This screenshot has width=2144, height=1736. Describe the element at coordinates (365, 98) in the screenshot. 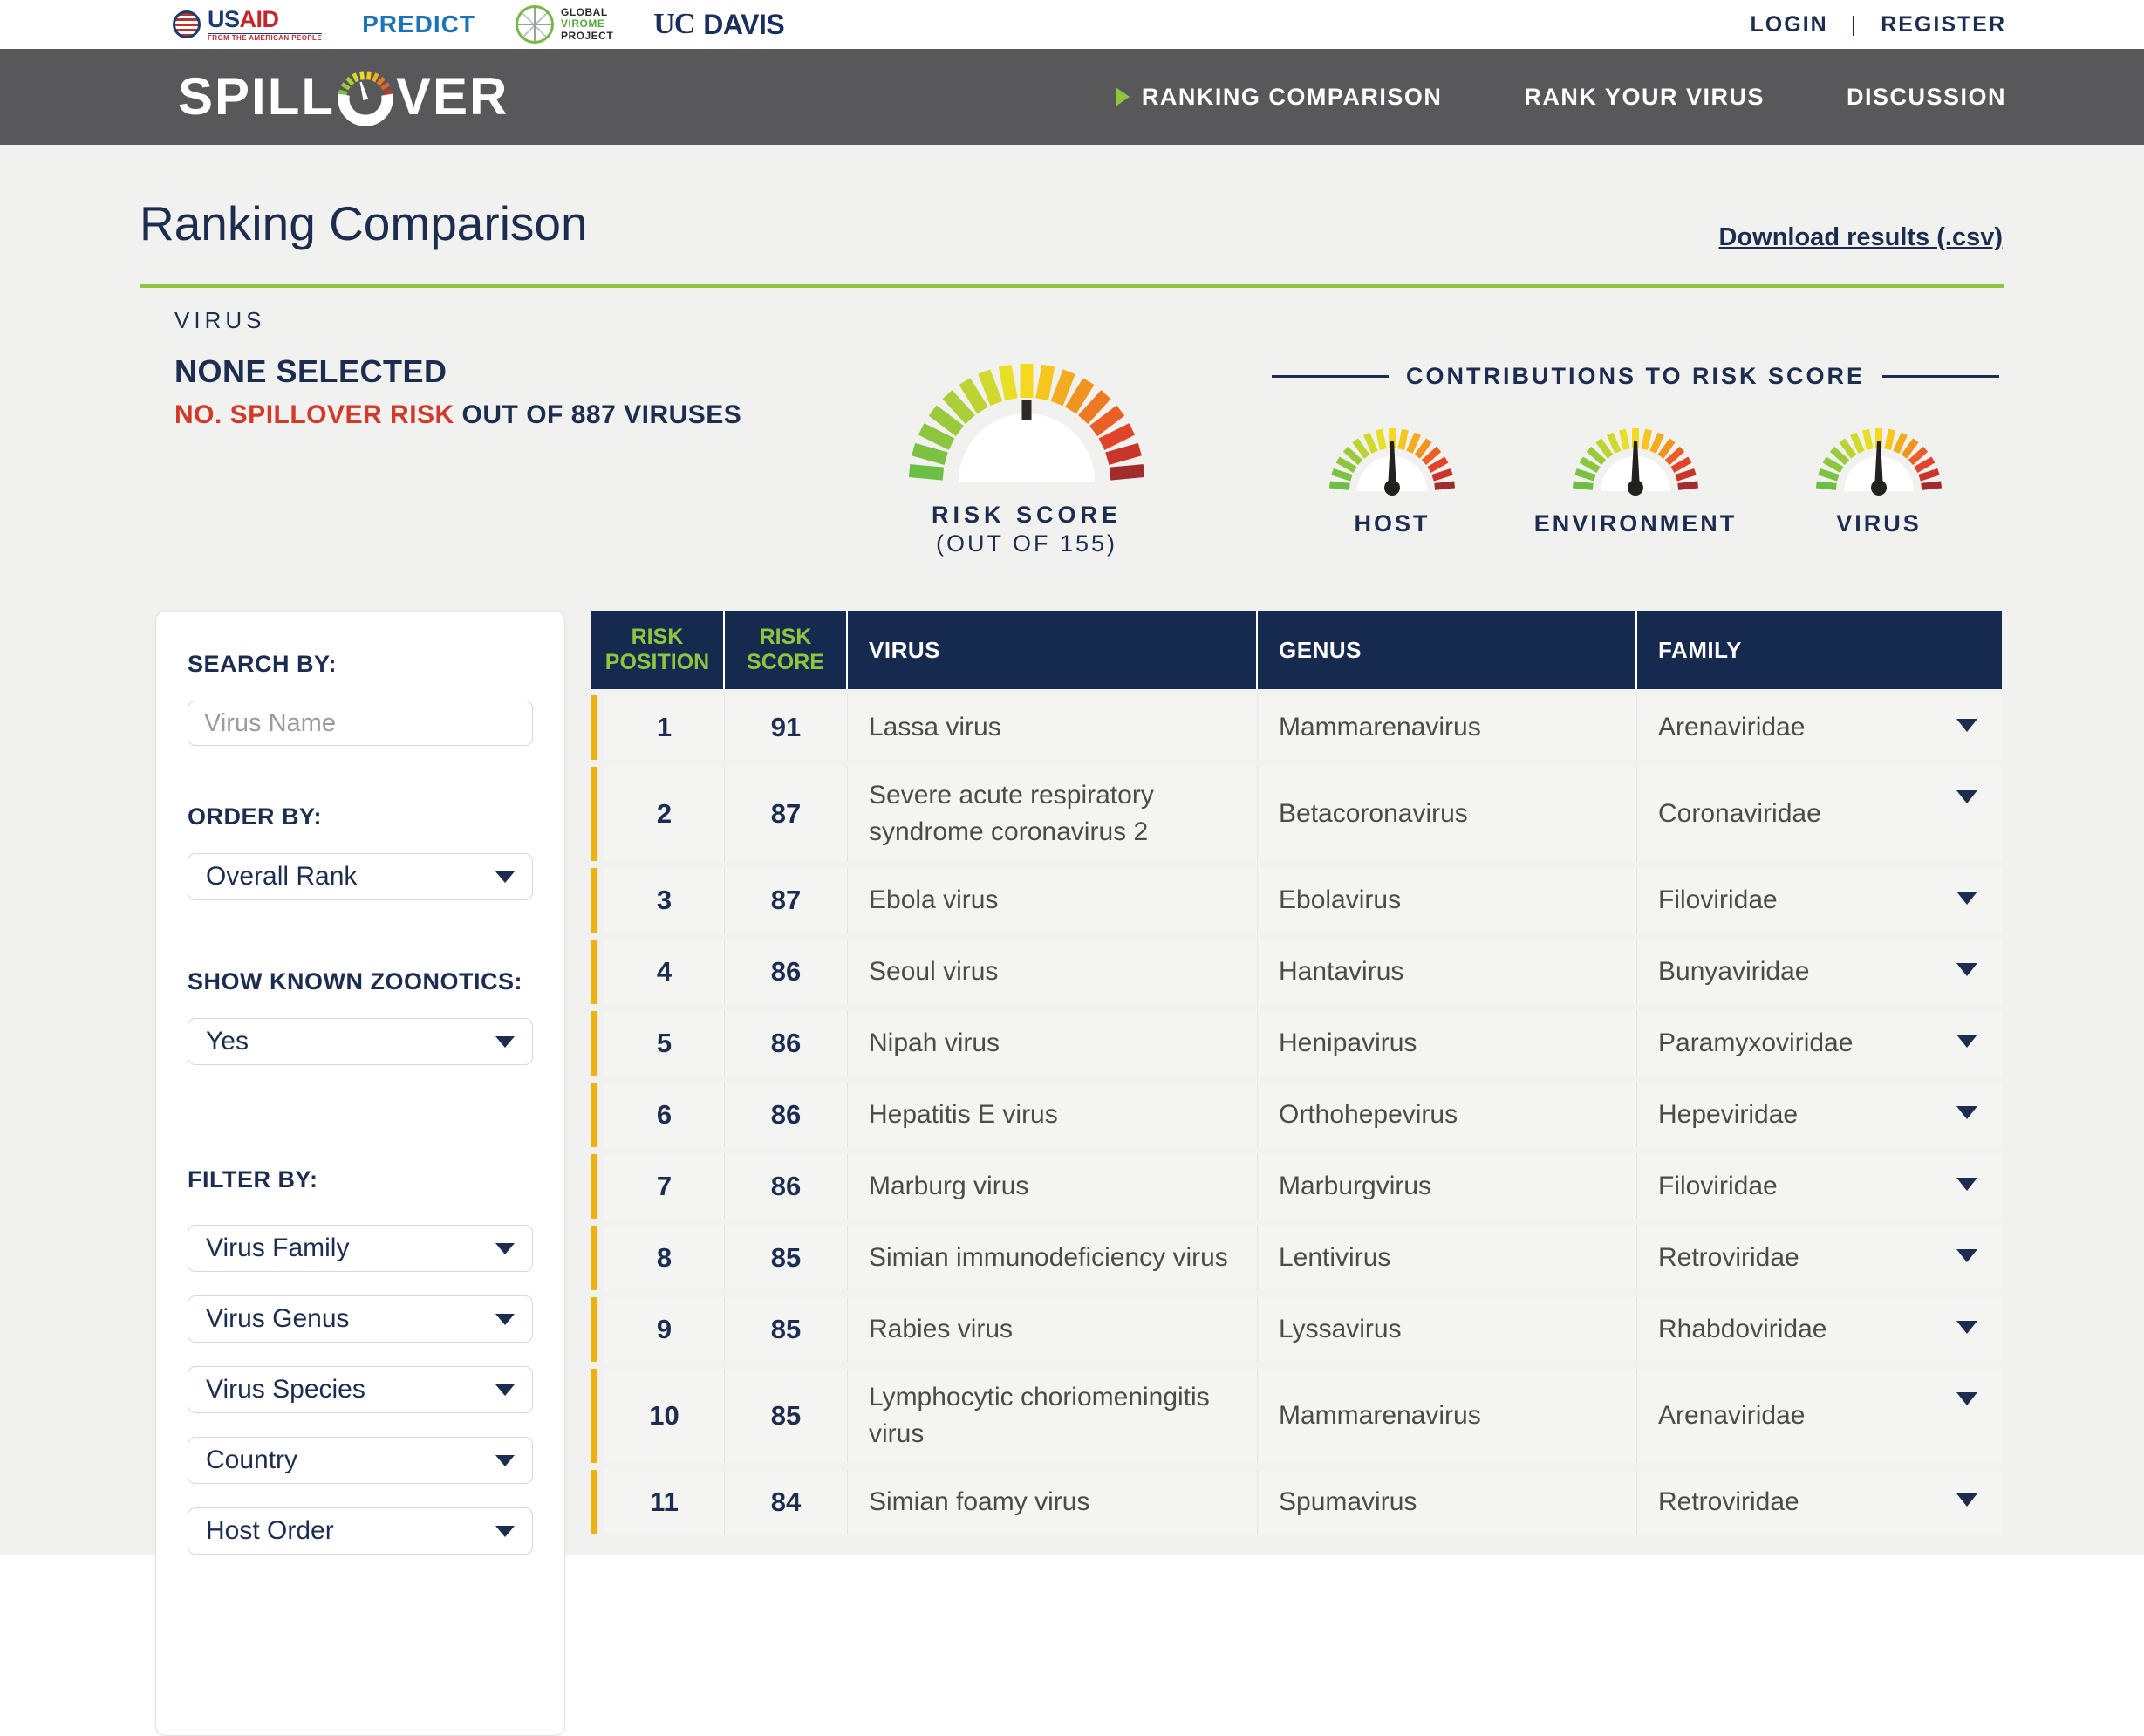

I see `gauge-o-icon` at that location.